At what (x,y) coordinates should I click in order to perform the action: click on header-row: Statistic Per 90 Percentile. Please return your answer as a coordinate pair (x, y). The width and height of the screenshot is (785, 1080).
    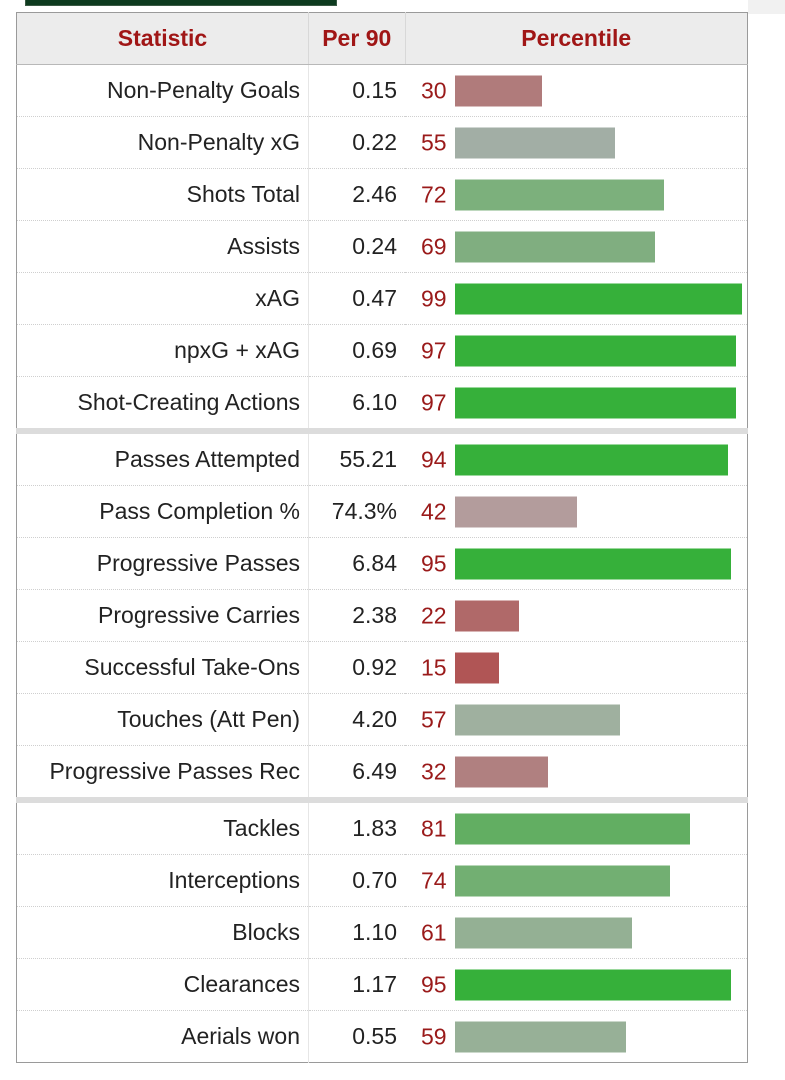
    Looking at the image, I should click on (382, 38).